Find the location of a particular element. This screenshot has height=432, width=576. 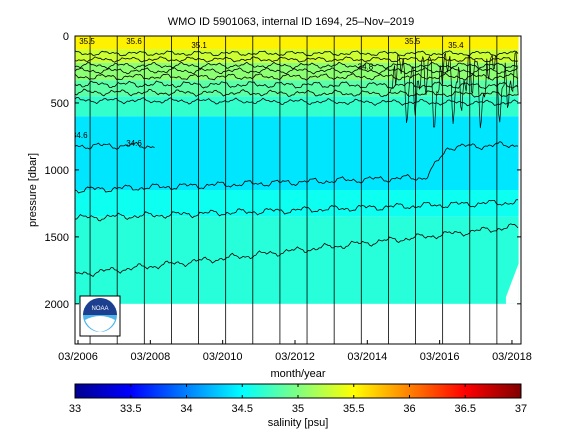

contour-label-4: 35.5 is located at coordinates (413, 41).